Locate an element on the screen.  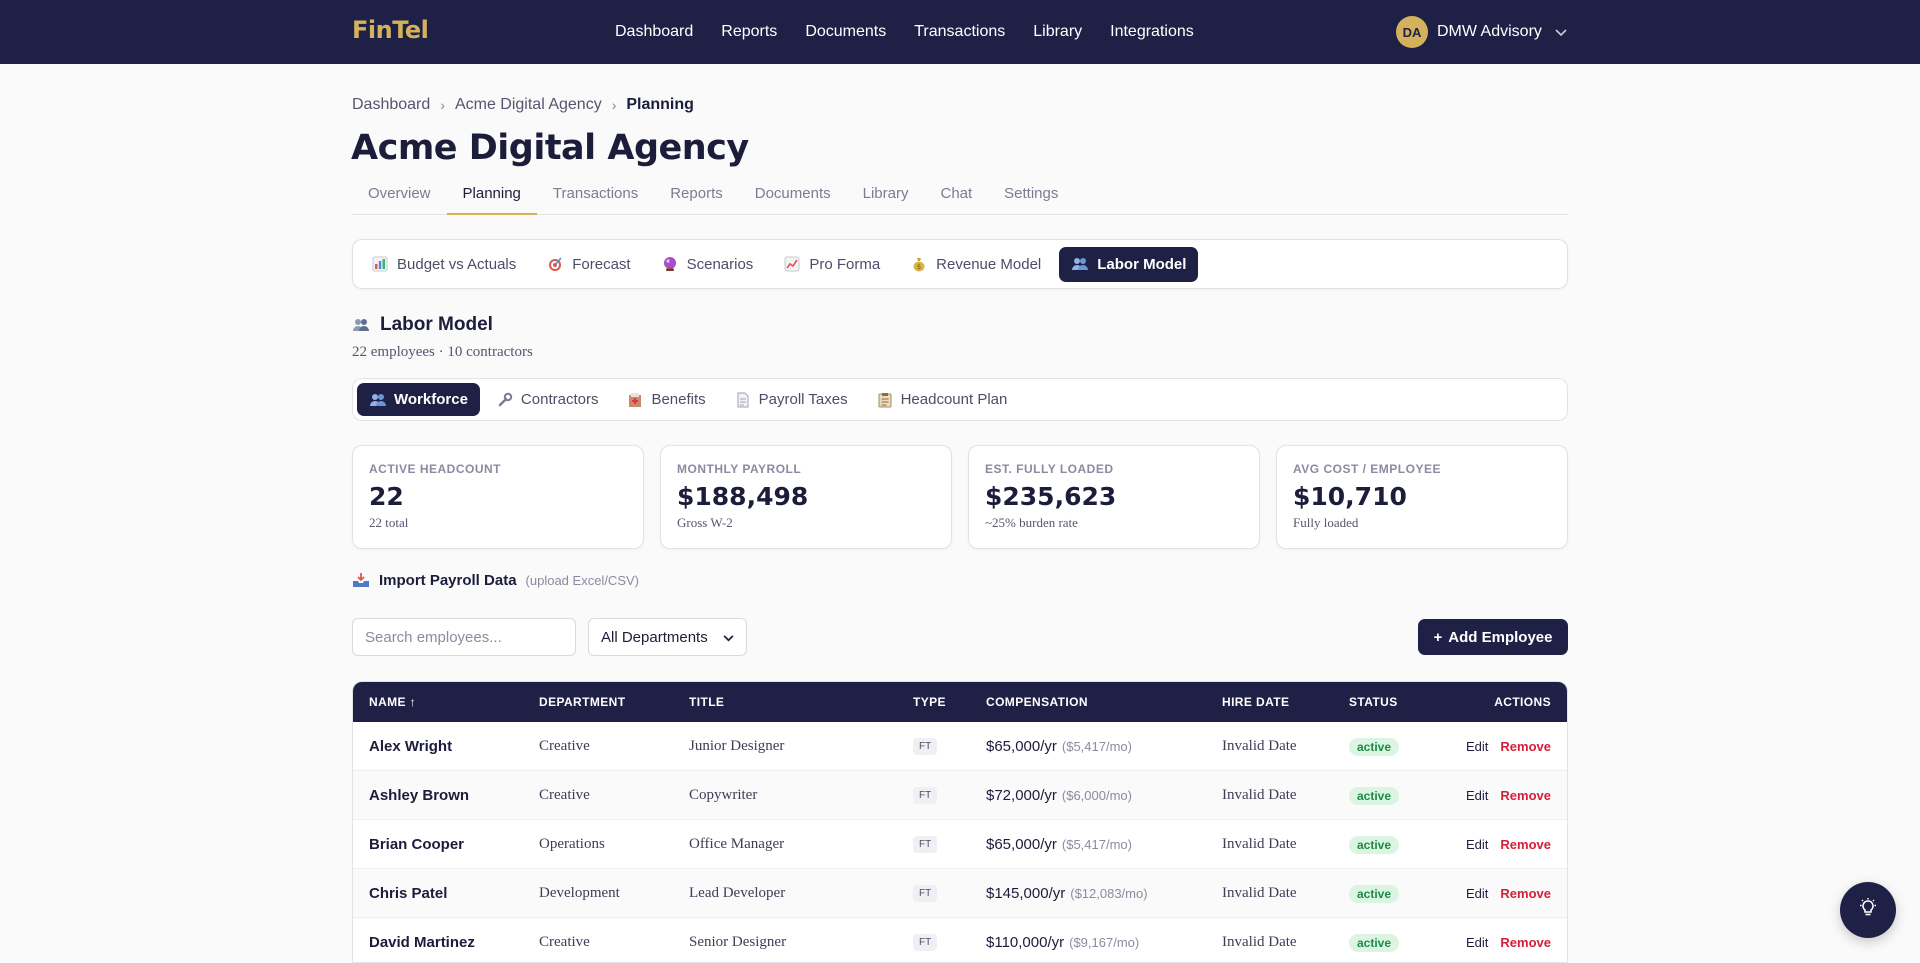
tab-library: Library is located at coordinates (885, 193).